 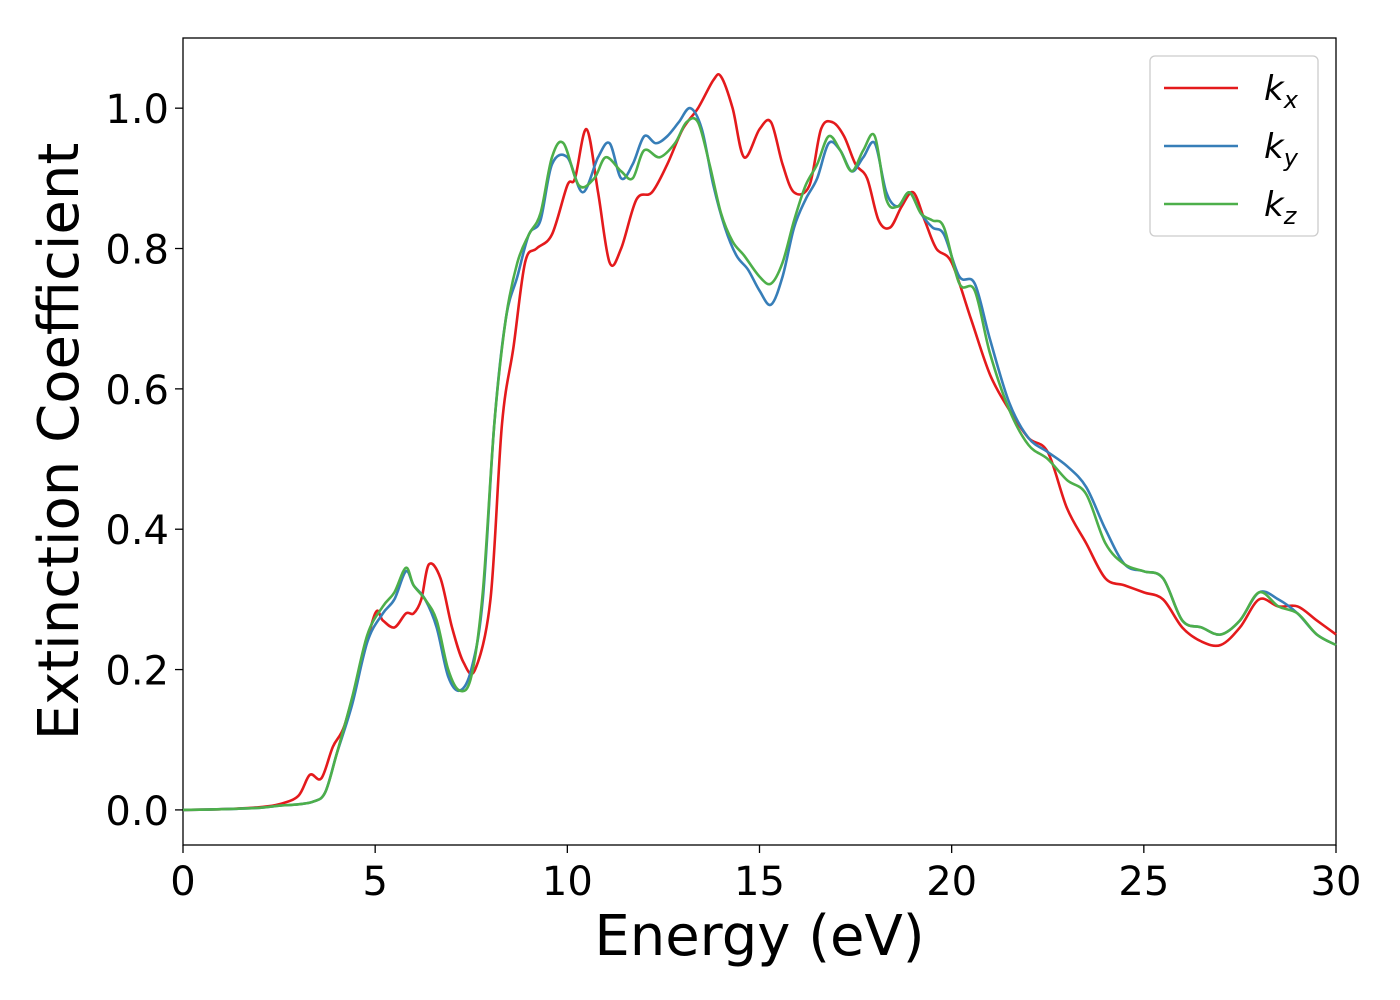 What do you see at coordinates (137, 110) in the screenshot?
I see `y-tick-label: 1.0` at bounding box center [137, 110].